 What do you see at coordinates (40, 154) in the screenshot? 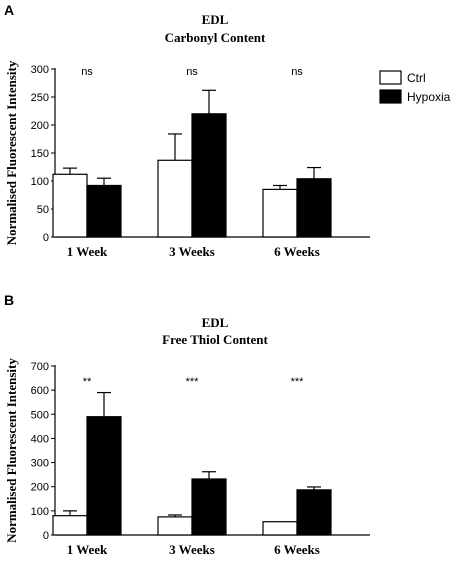
I see `y-tick-label: 150` at bounding box center [40, 154].